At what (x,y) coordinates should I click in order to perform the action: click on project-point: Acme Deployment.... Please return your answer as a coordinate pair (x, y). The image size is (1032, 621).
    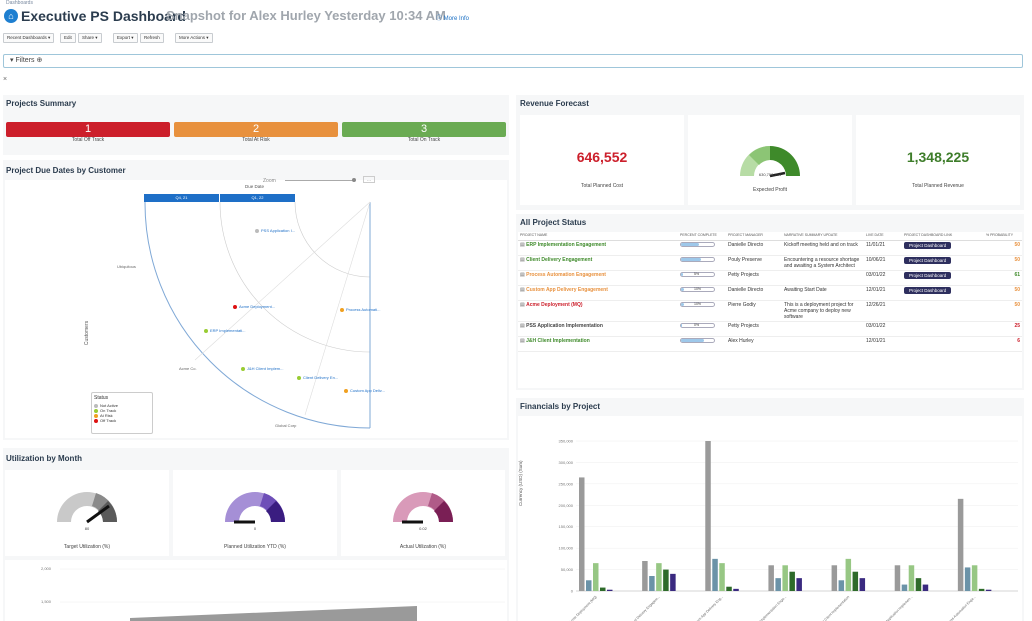
    Looking at the image, I should click on (254, 306).